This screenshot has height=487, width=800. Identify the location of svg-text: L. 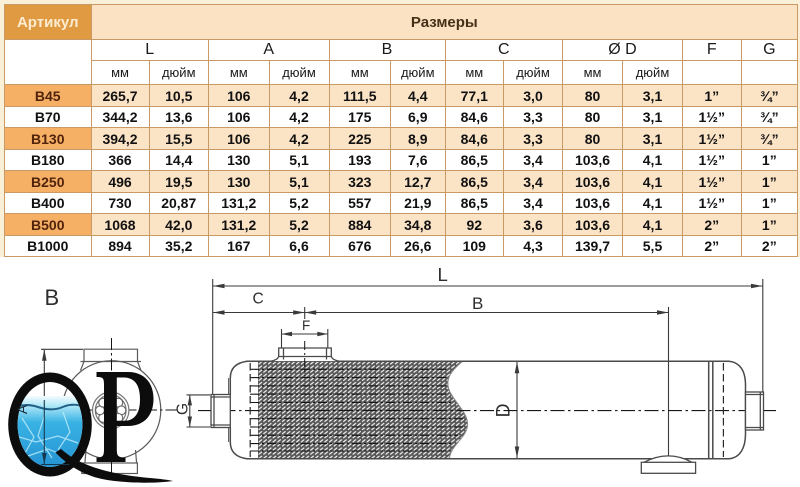
(443, 274).